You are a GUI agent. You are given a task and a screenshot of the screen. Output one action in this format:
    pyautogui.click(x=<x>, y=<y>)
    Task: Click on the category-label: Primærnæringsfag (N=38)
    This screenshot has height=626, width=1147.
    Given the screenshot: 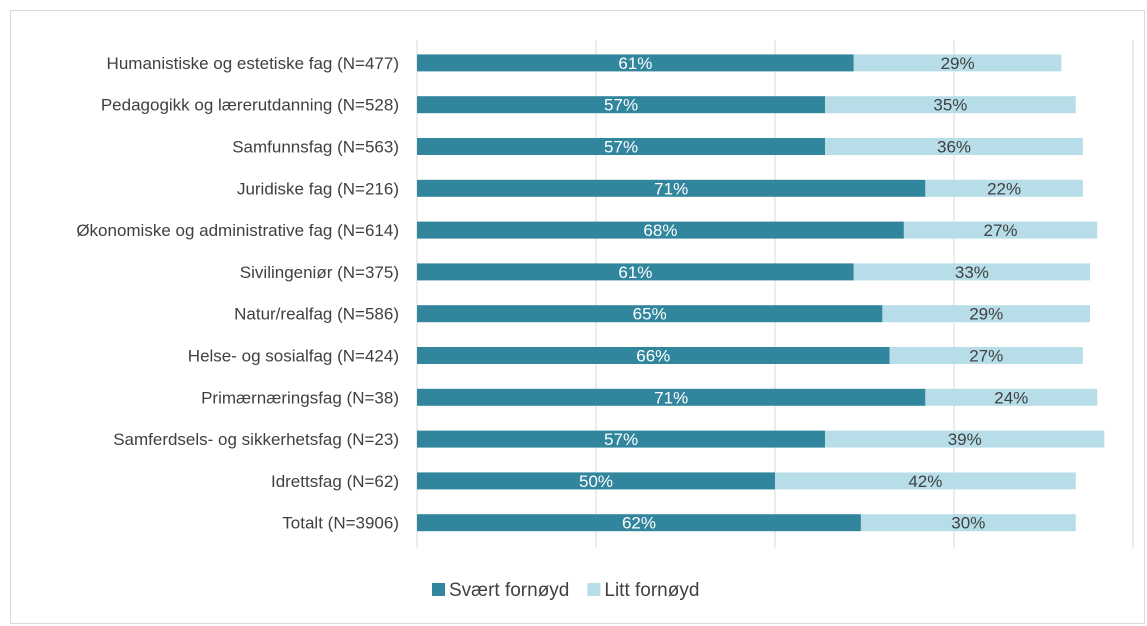 What is the action you would take?
    pyautogui.click(x=300, y=397)
    